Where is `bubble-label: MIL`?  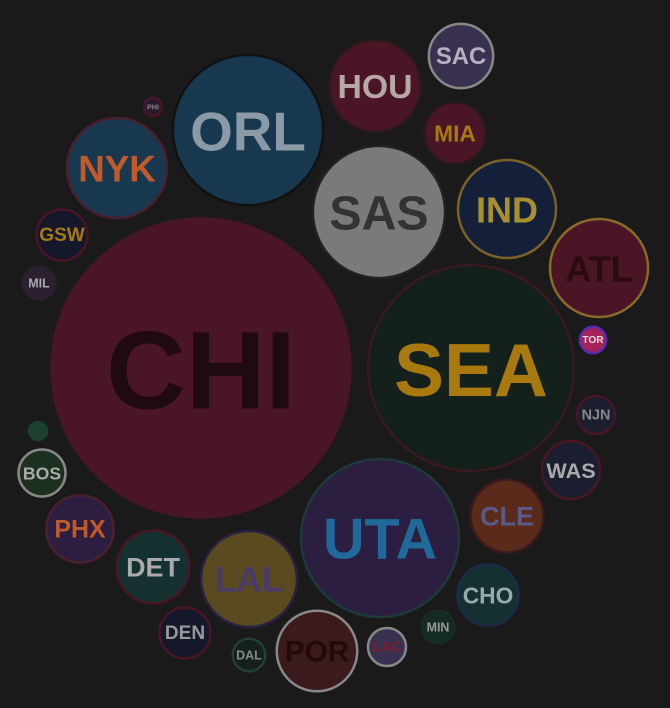
bubble-label: MIL is located at coordinates (39, 283).